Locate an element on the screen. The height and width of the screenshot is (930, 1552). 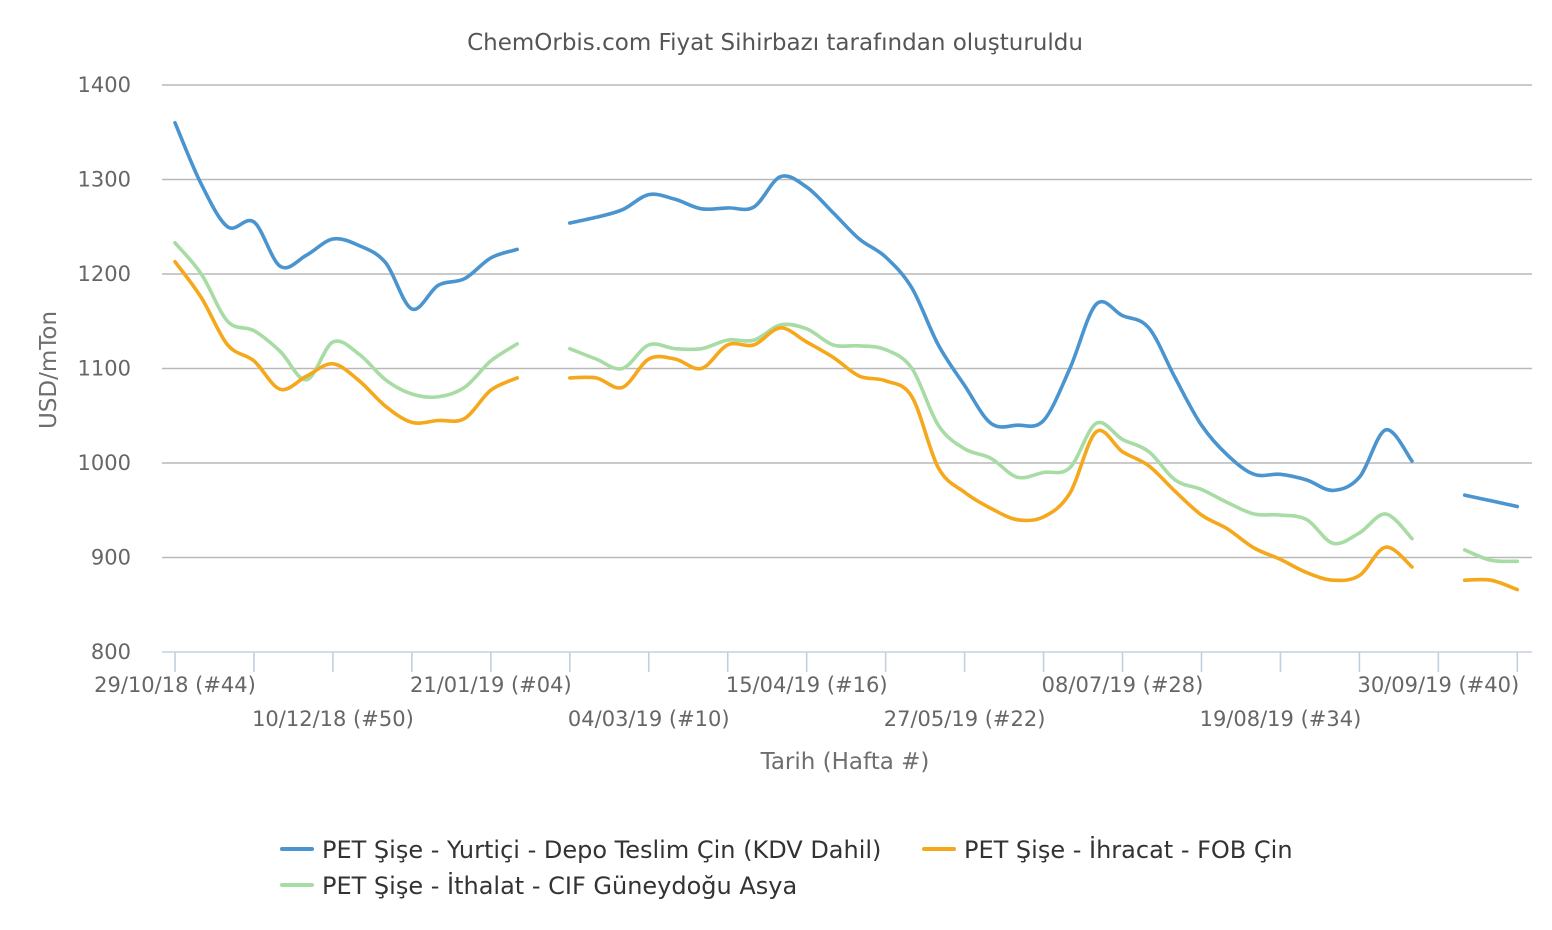
legend-item-3: PET Şişe - İthalat - CIF Güneydoğu Asya is located at coordinates (538, 885).